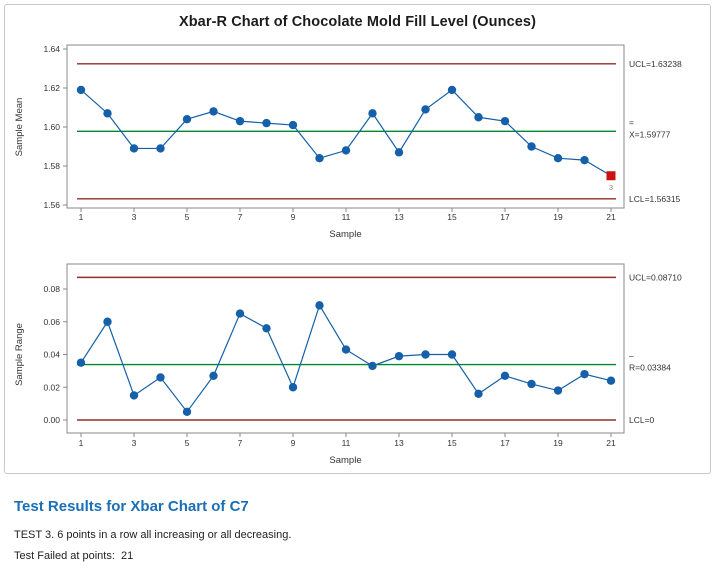  What do you see at coordinates (51, 49) in the screenshot?
I see `y-tick-label: 1.64` at bounding box center [51, 49].